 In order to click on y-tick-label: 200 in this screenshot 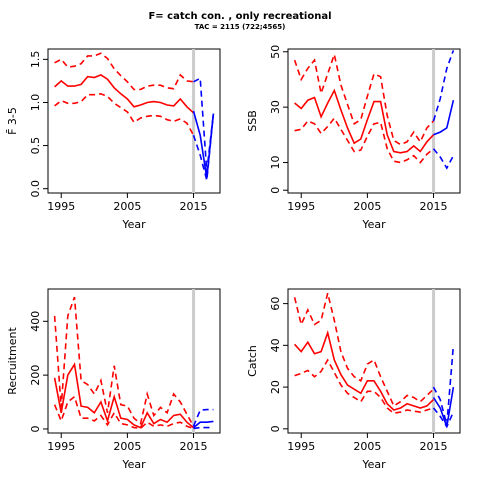, I will do `click(35, 375)`.